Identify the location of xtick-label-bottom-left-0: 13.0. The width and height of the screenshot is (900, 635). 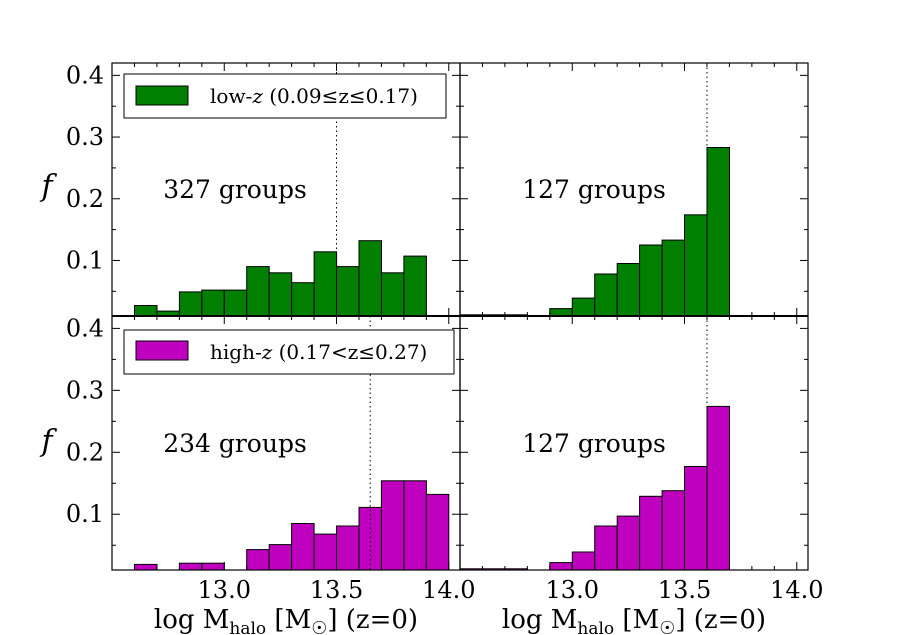
(224, 590).